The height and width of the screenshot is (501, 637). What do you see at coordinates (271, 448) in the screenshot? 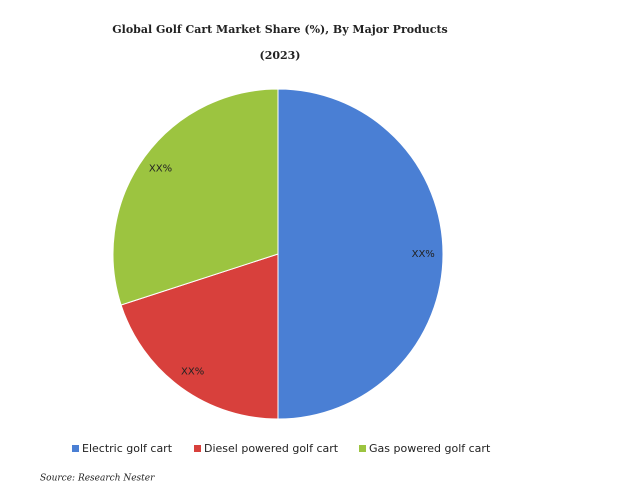
I see `legend-label: Diesel powered golf cart` at bounding box center [271, 448].